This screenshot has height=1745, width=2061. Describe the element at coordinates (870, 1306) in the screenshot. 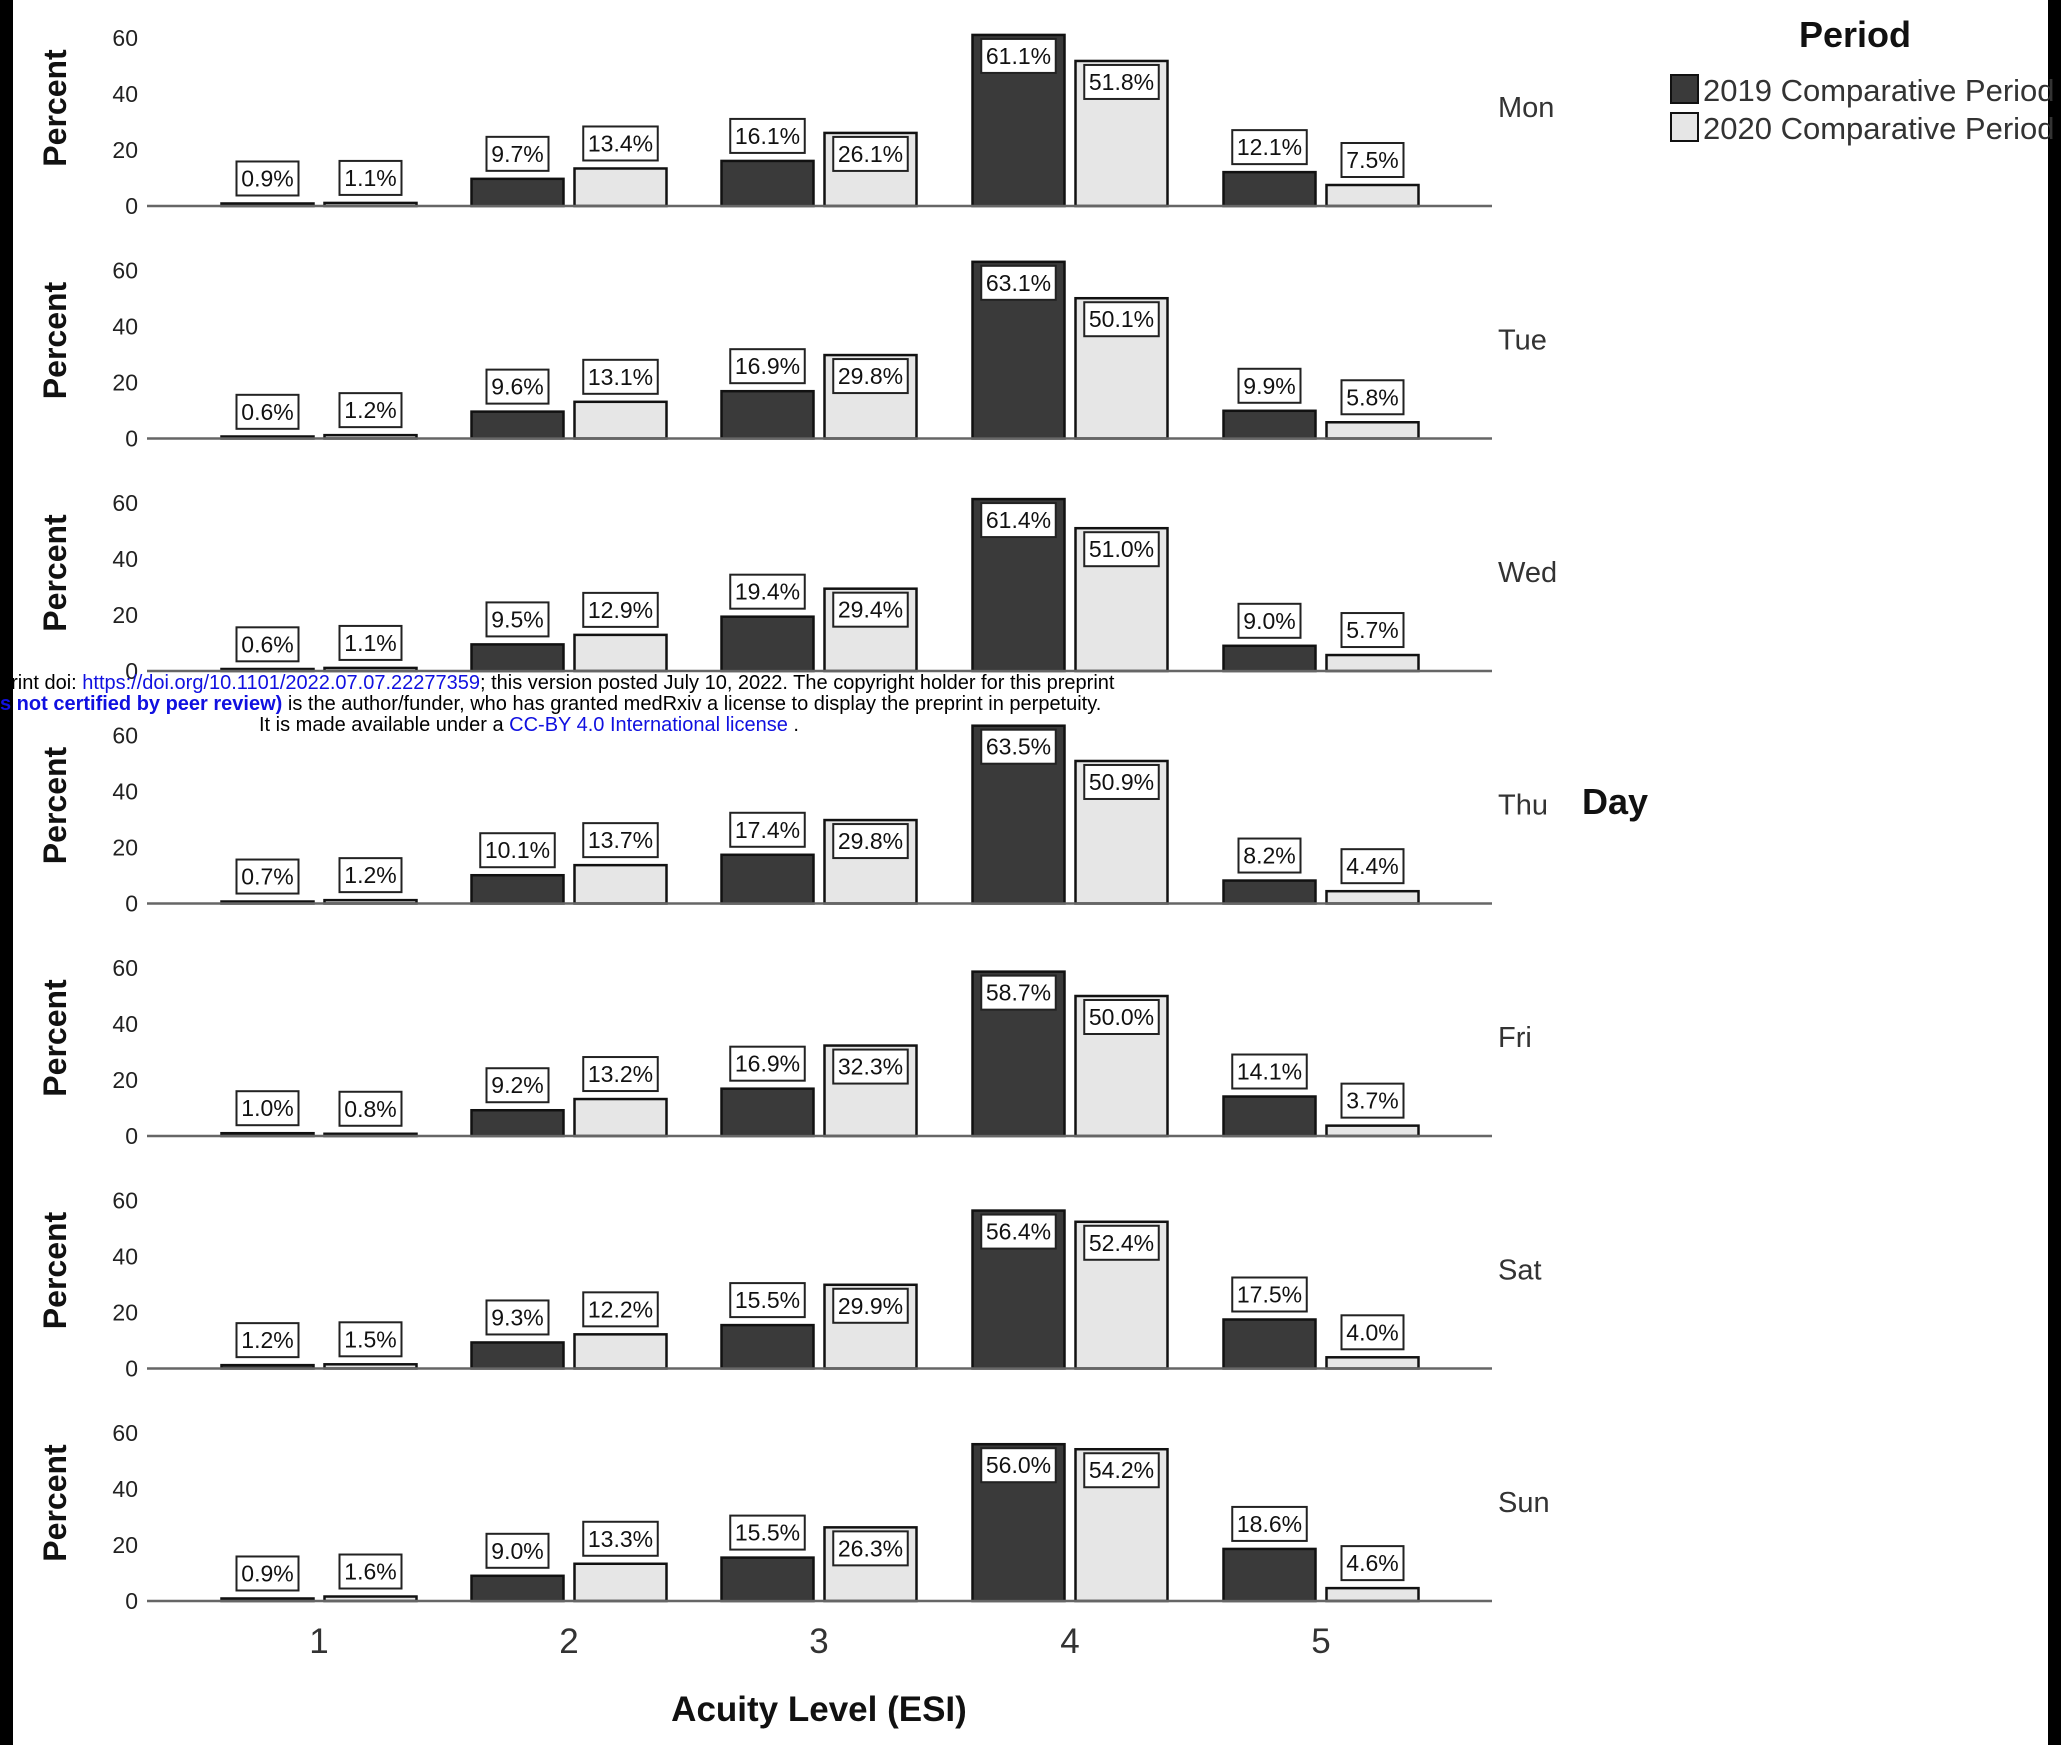

I see `data-label-sat-series2-esi3: 29.9%` at that location.